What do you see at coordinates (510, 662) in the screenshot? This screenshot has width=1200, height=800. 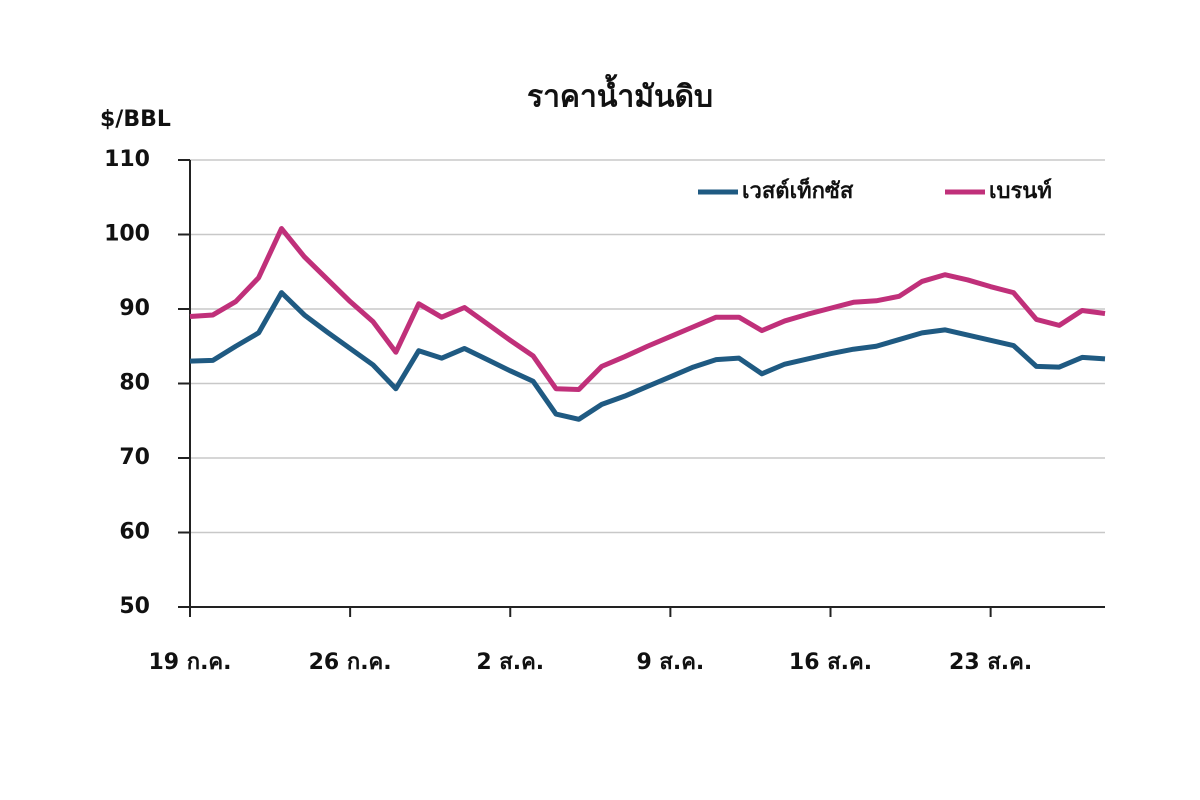 I see `x-tick-label: 2 ส.ค.` at bounding box center [510, 662].